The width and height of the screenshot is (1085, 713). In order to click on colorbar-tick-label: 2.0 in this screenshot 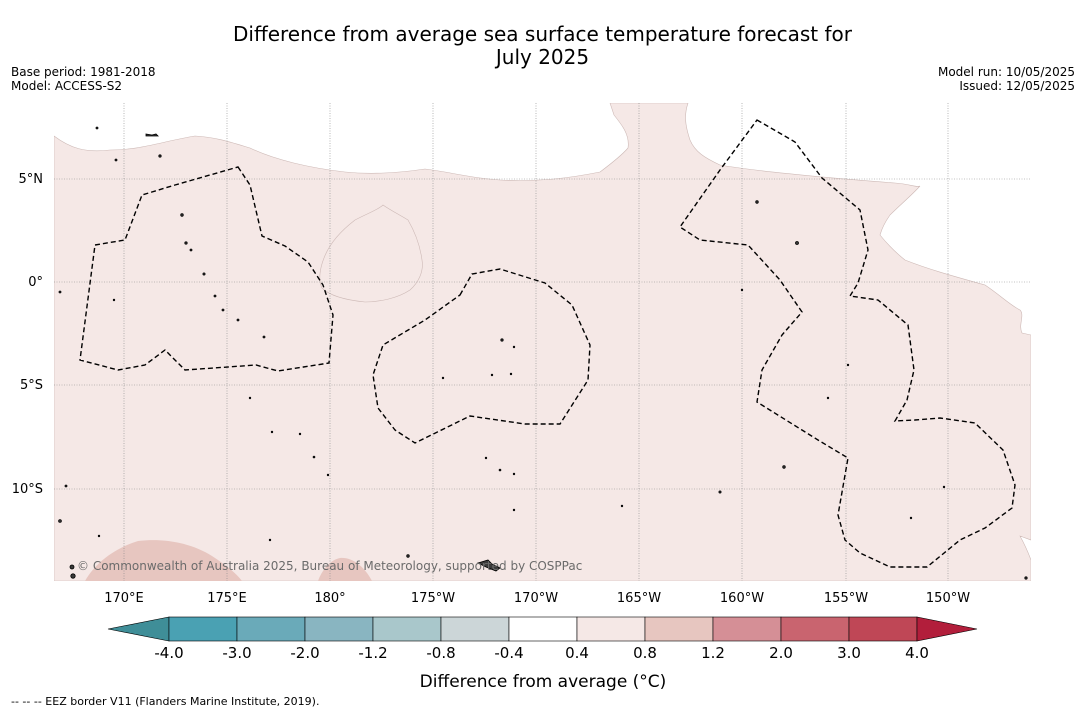, I will do `click(781, 653)`.